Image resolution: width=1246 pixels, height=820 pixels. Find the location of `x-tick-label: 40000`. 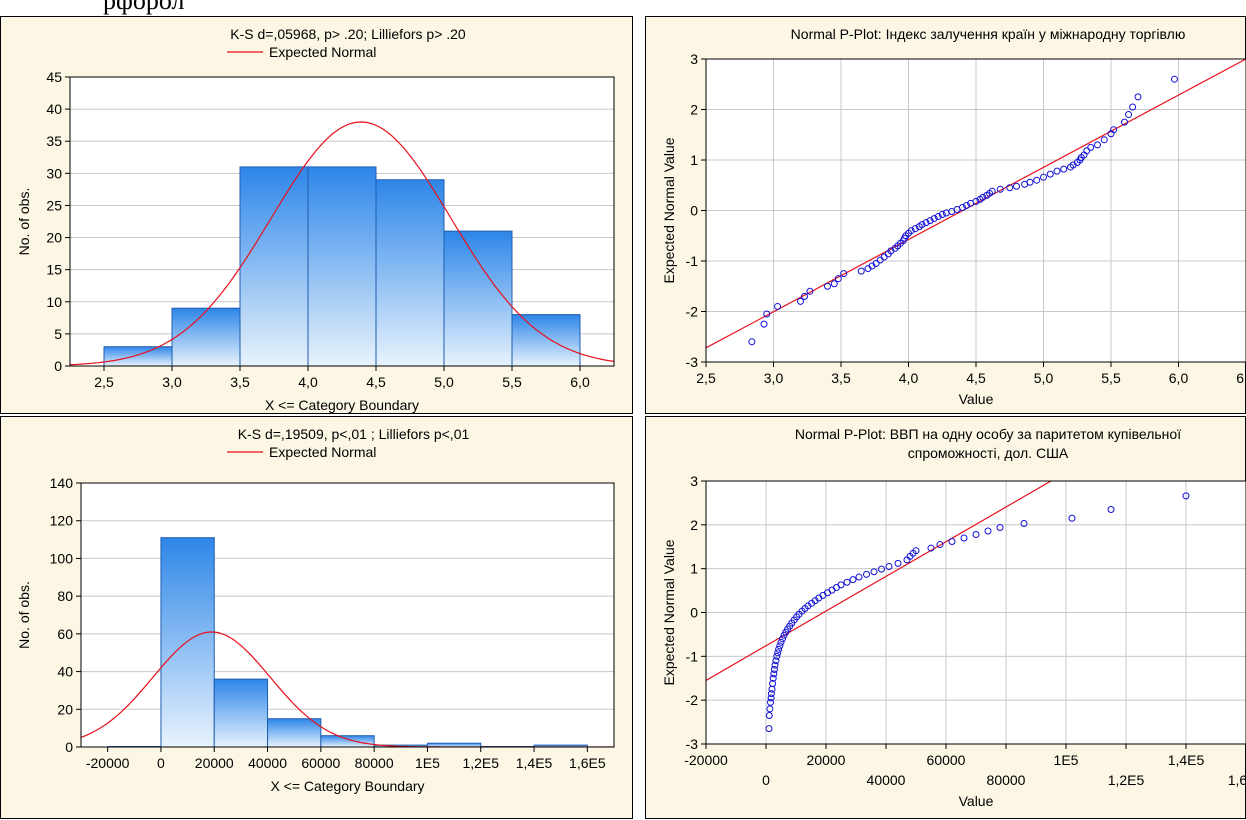

x-tick-label: 40000 is located at coordinates (267, 763).